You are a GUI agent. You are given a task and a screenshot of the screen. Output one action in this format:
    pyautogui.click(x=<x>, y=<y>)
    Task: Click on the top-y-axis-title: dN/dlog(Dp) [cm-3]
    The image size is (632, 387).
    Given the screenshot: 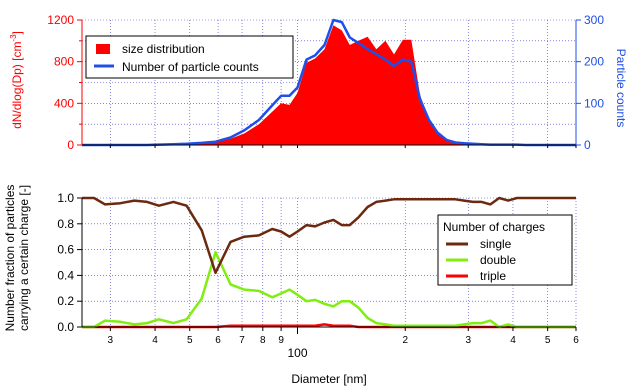 What is the action you would take?
    pyautogui.click(x=16, y=80)
    